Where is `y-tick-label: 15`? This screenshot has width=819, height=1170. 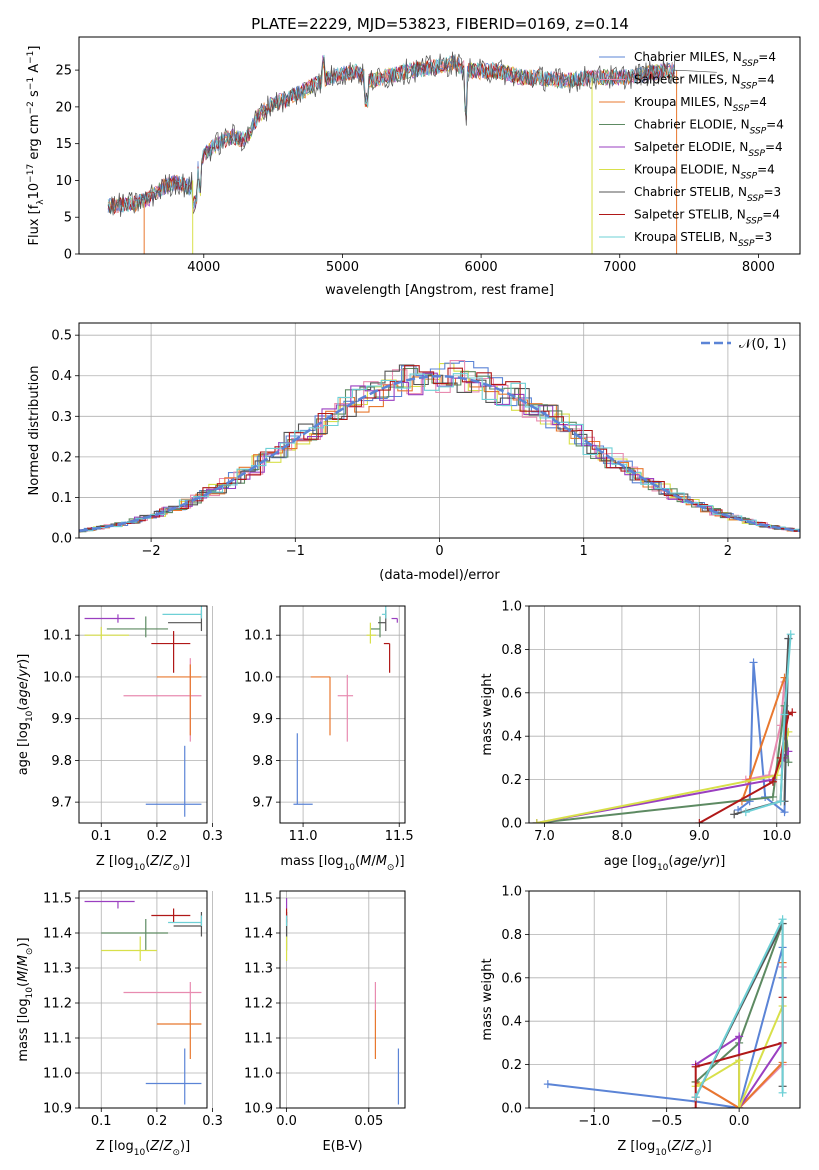 y-tick-label: 15 is located at coordinates (63, 144).